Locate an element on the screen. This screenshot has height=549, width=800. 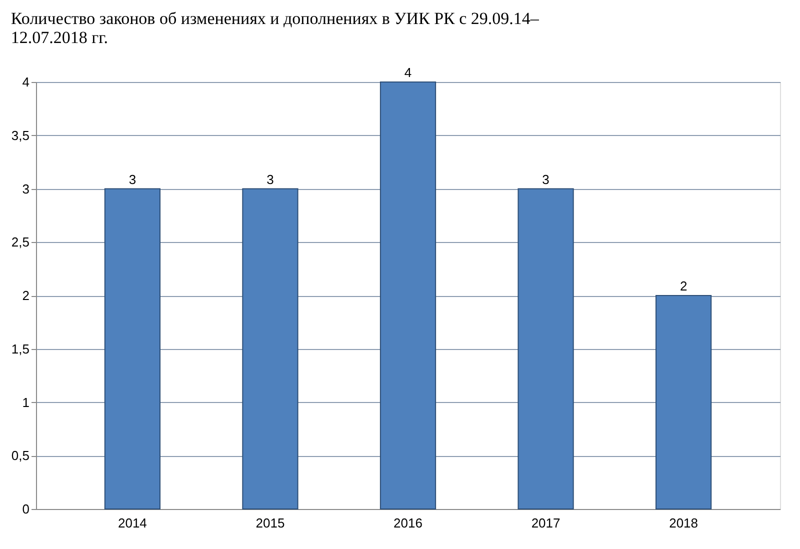
y-tick-label: 2 is located at coordinates (26, 295).